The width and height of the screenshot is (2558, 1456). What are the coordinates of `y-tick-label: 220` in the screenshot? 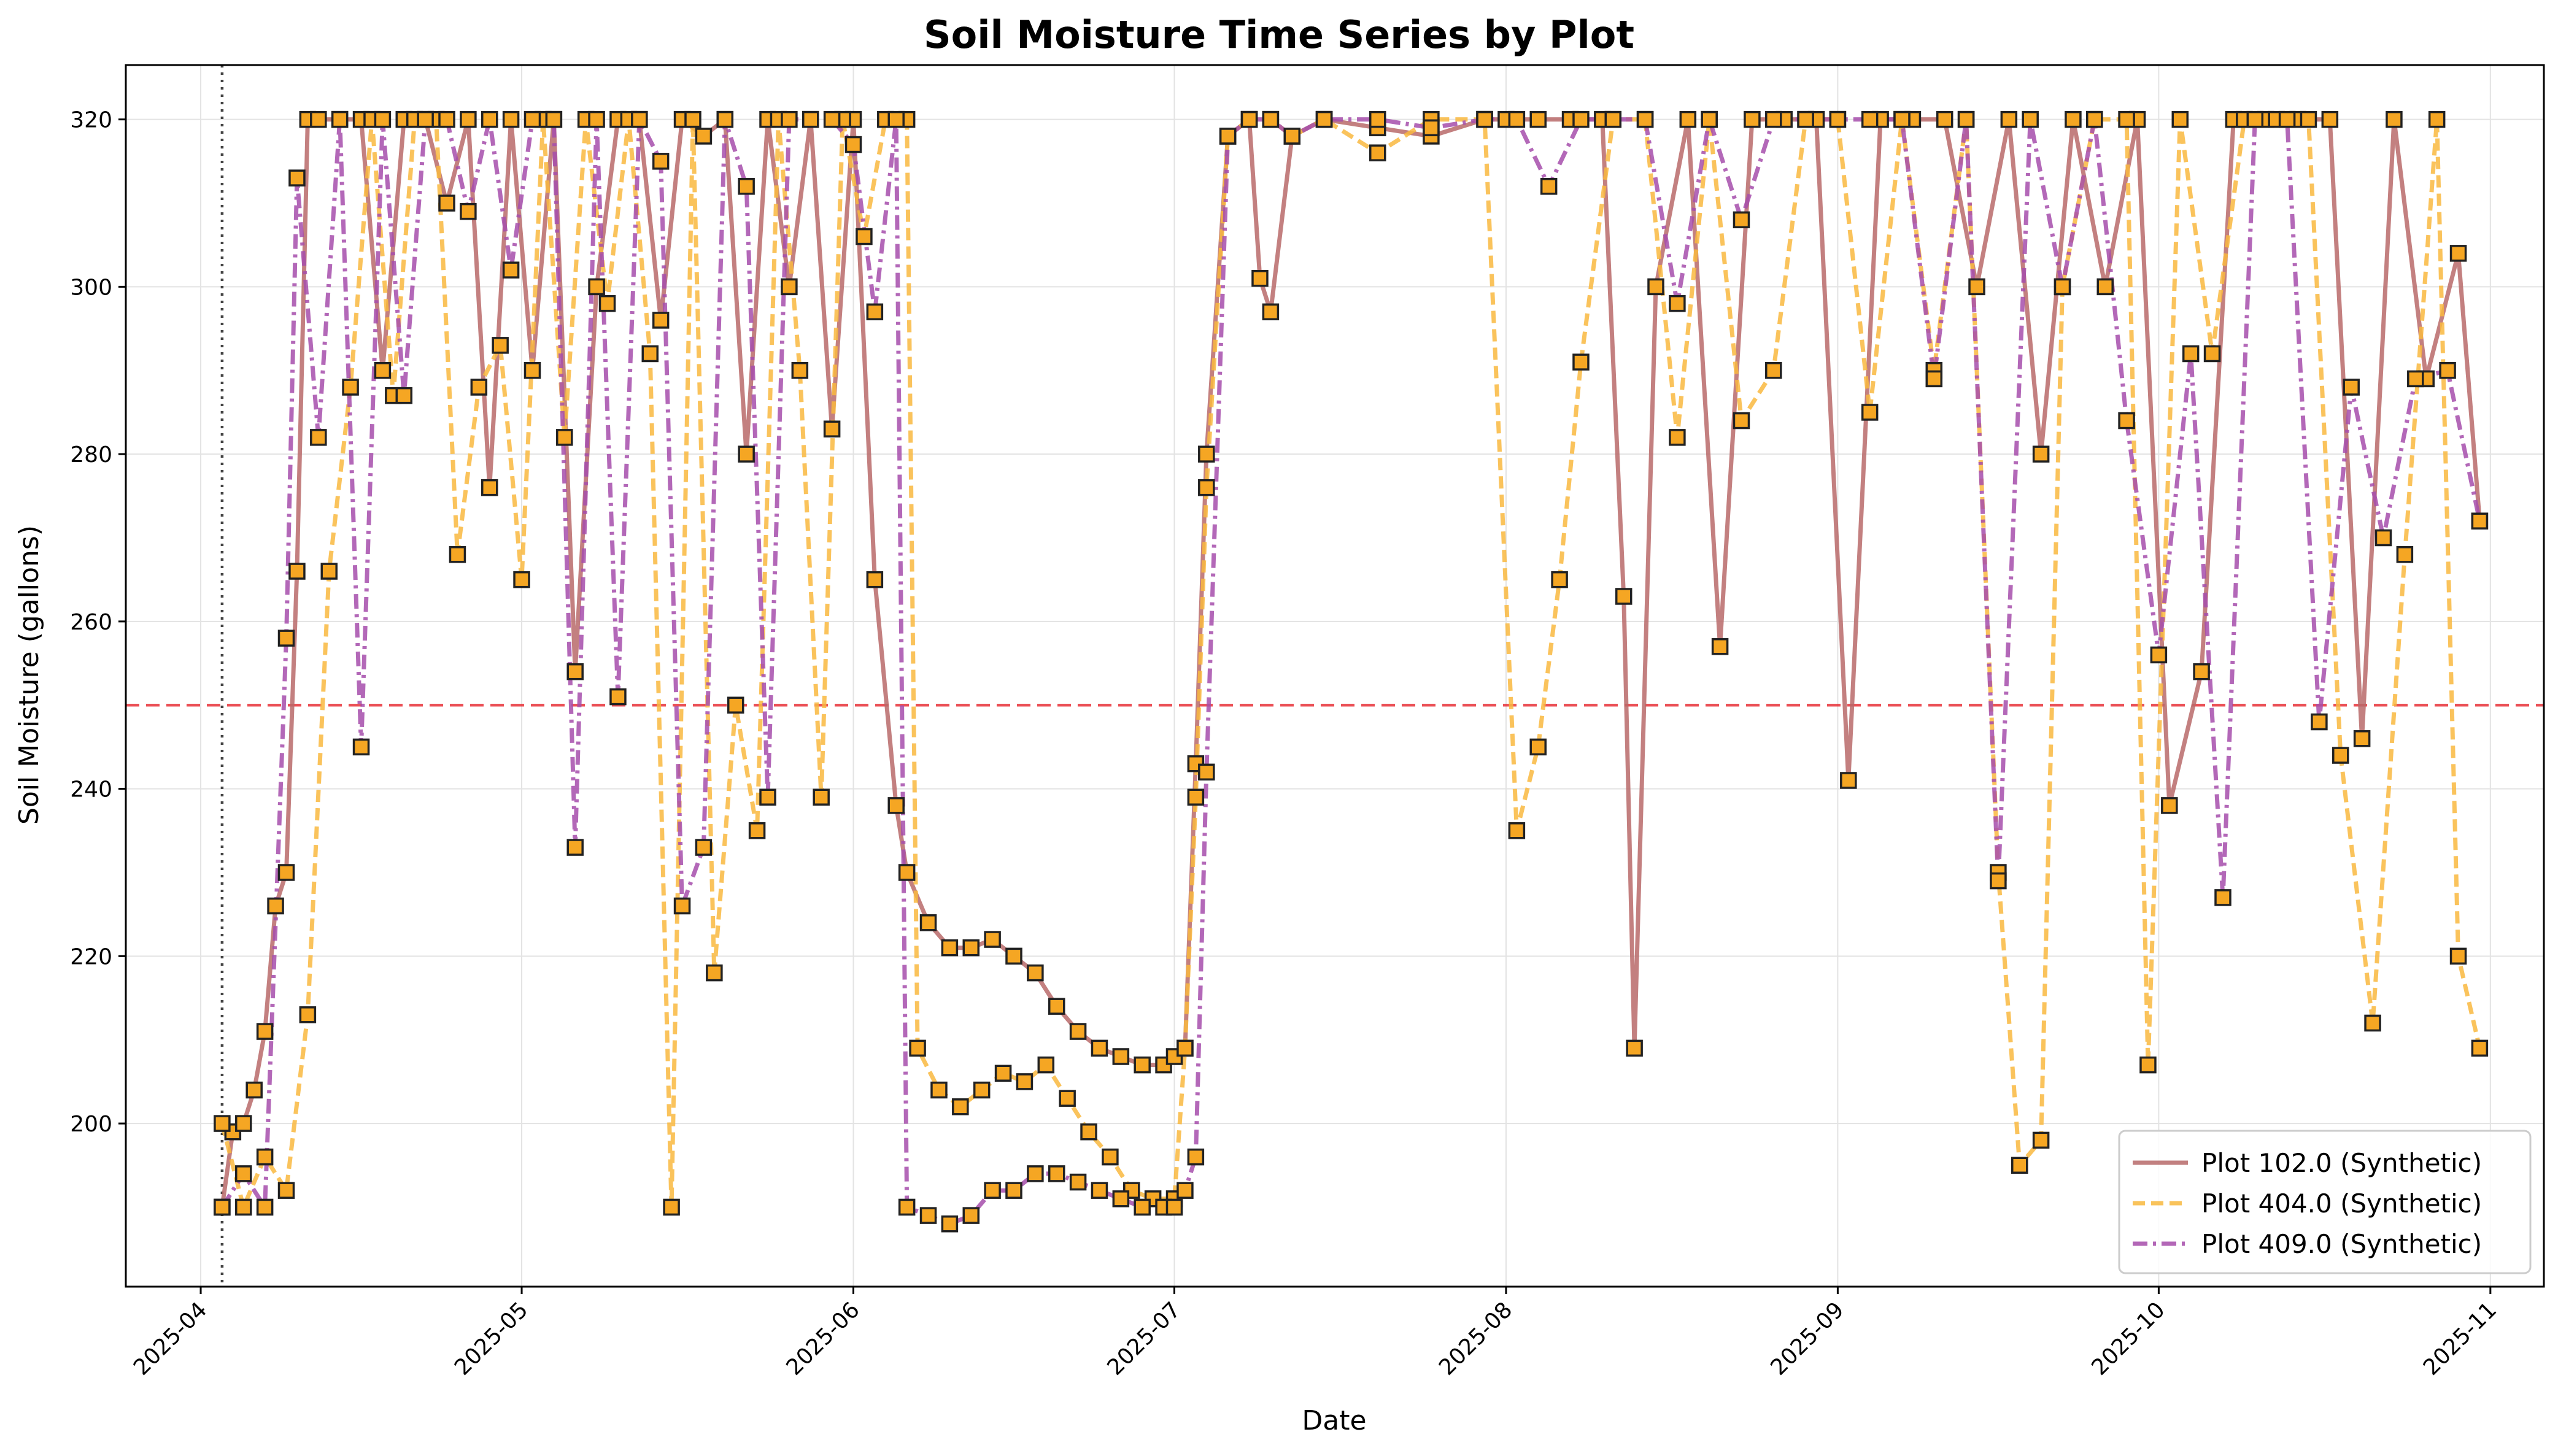 It's located at (91, 956).